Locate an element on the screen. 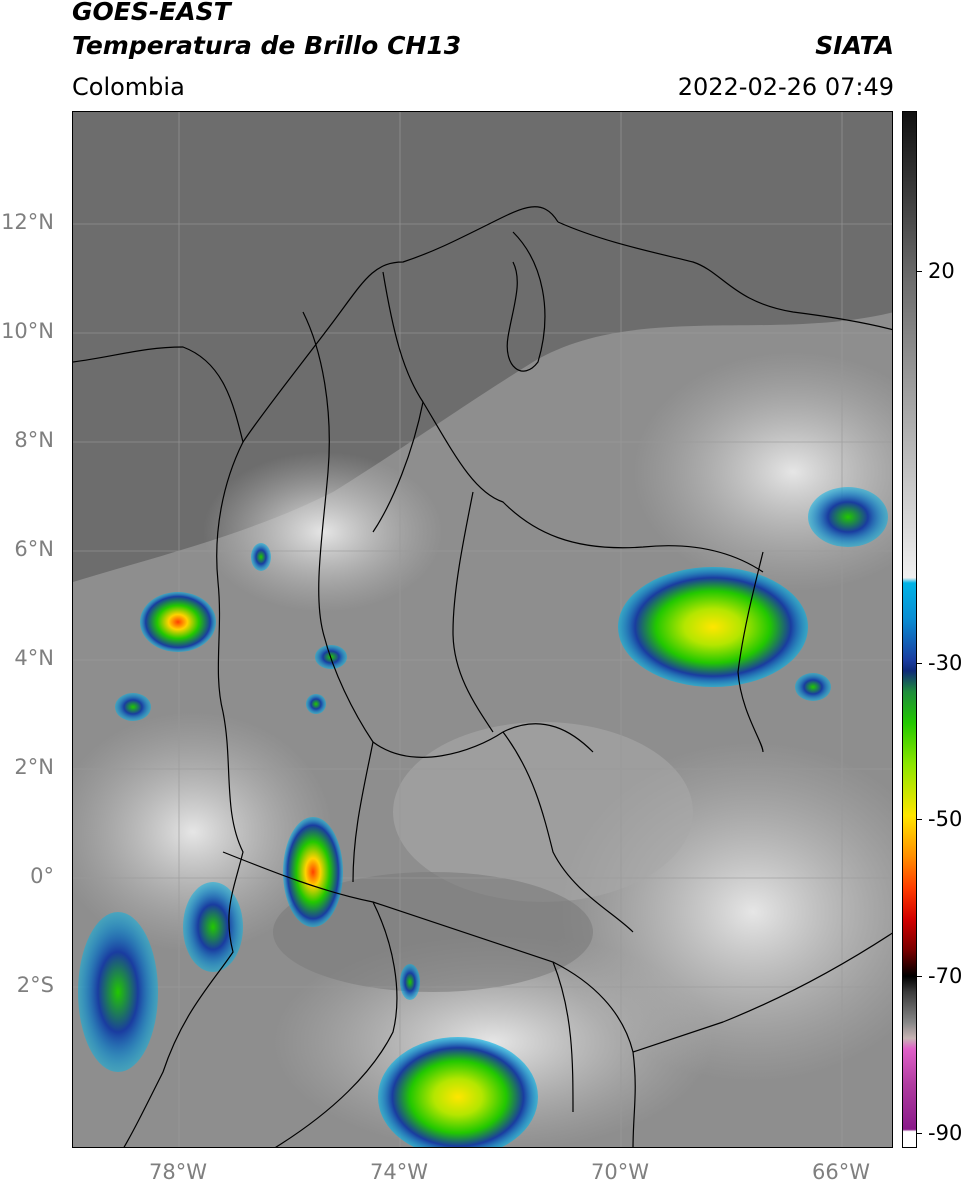  lat-label-12n: 12°N is located at coordinates (27, 222).